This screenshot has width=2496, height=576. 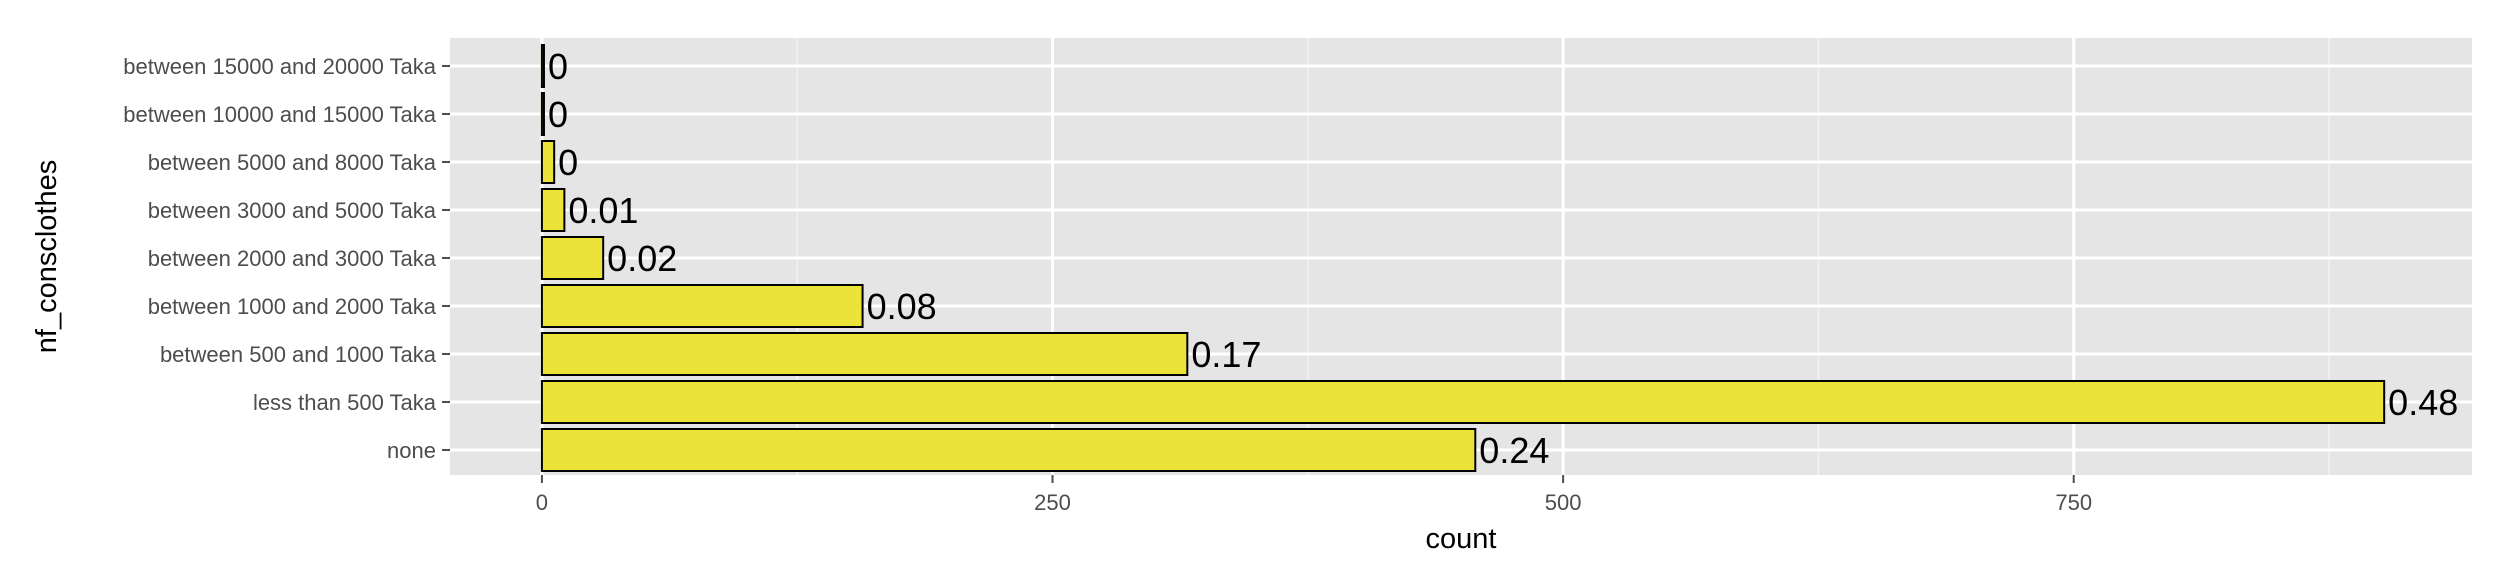 What do you see at coordinates (542, 502) in the screenshot?
I see `x-tick-label: 0` at bounding box center [542, 502].